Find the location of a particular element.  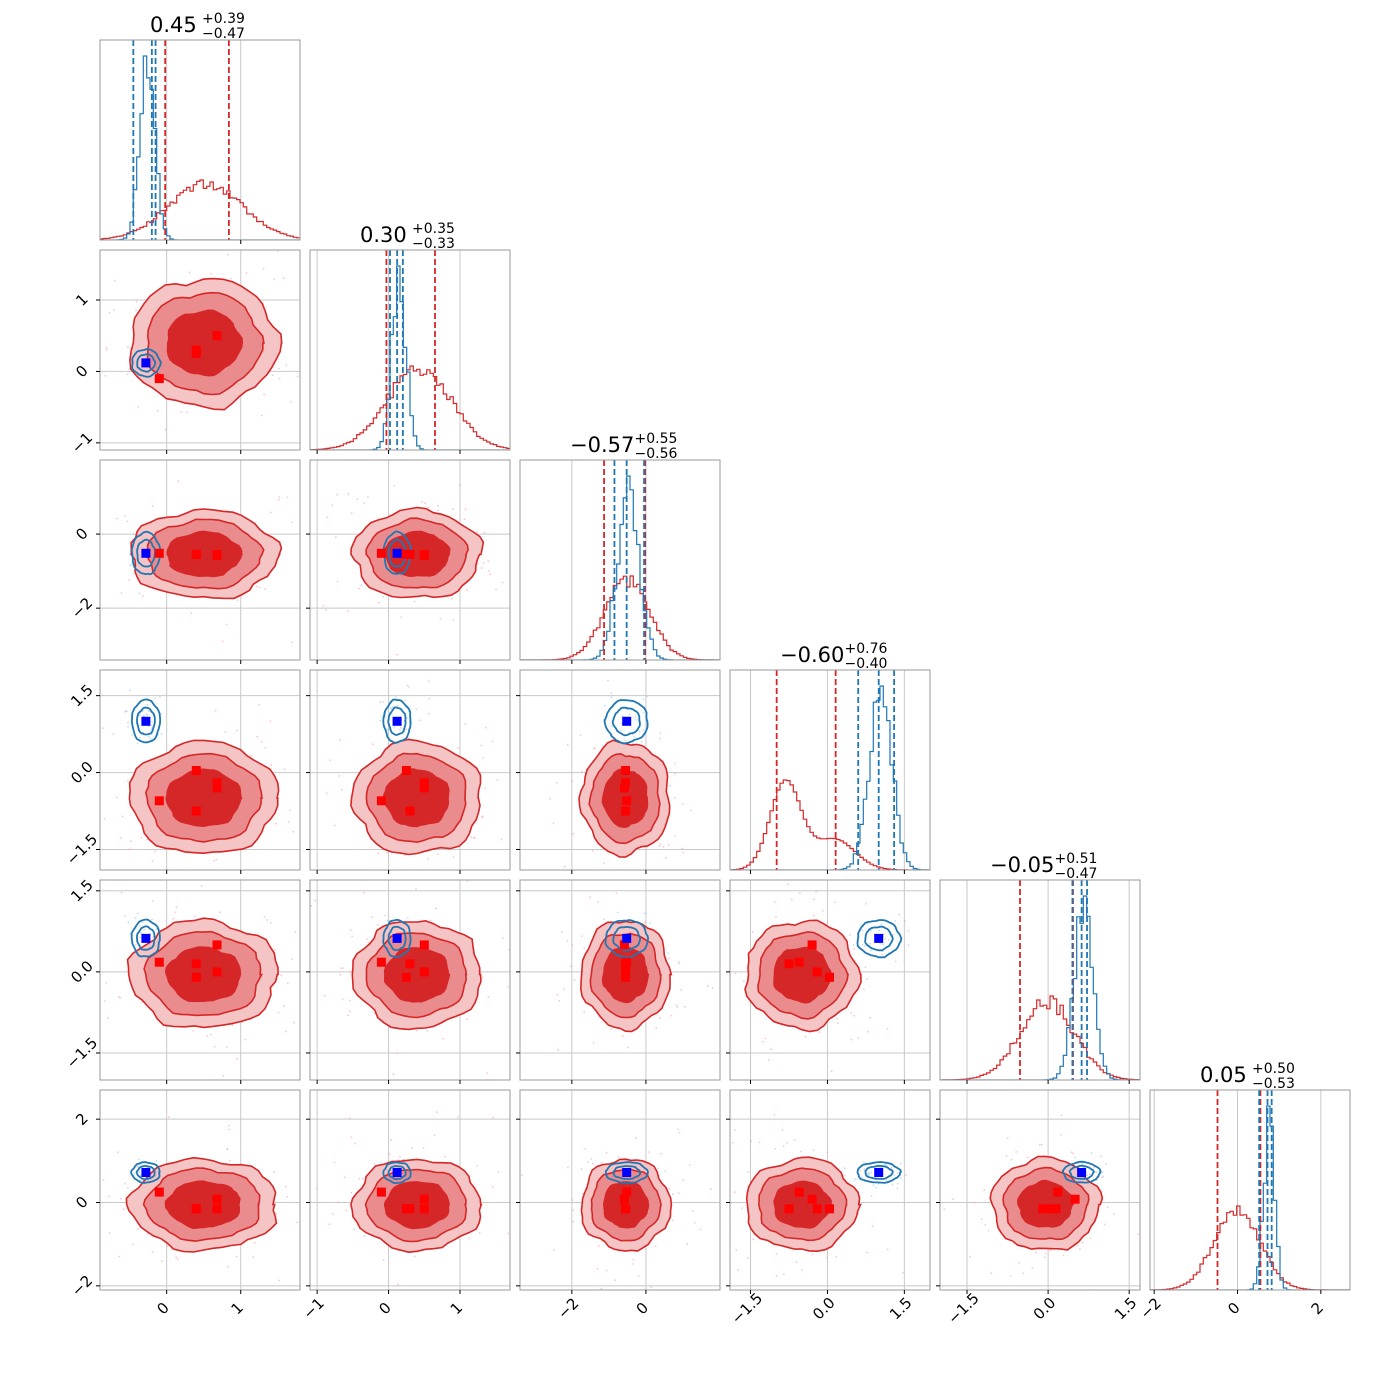

panel-5-4: −1.5 0.0 1.5 is located at coordinates (1038, 1208).